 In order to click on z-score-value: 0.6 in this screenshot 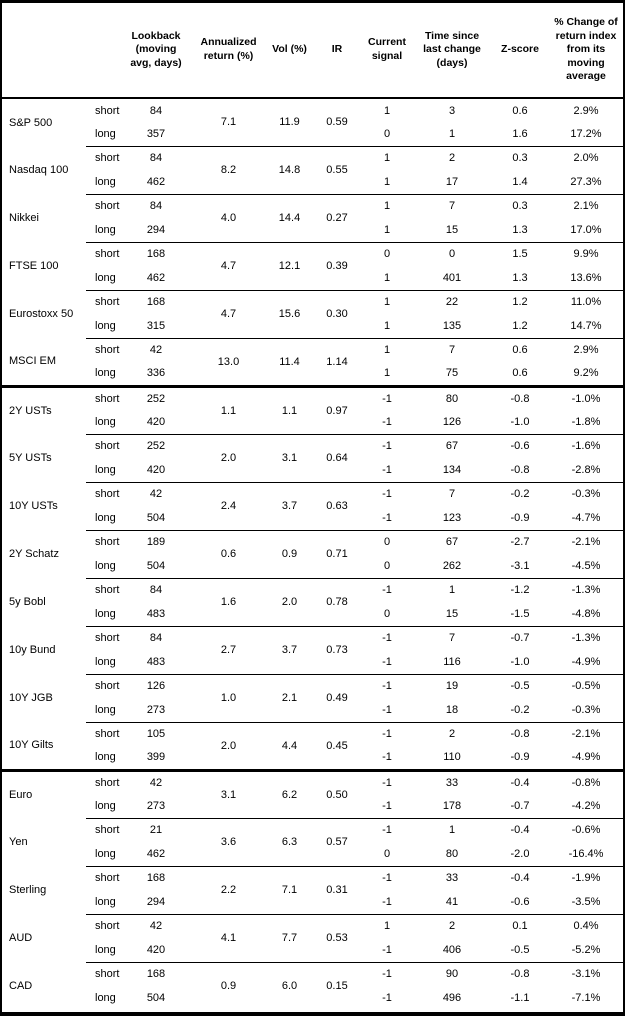, I will do `click(520, 373)`.